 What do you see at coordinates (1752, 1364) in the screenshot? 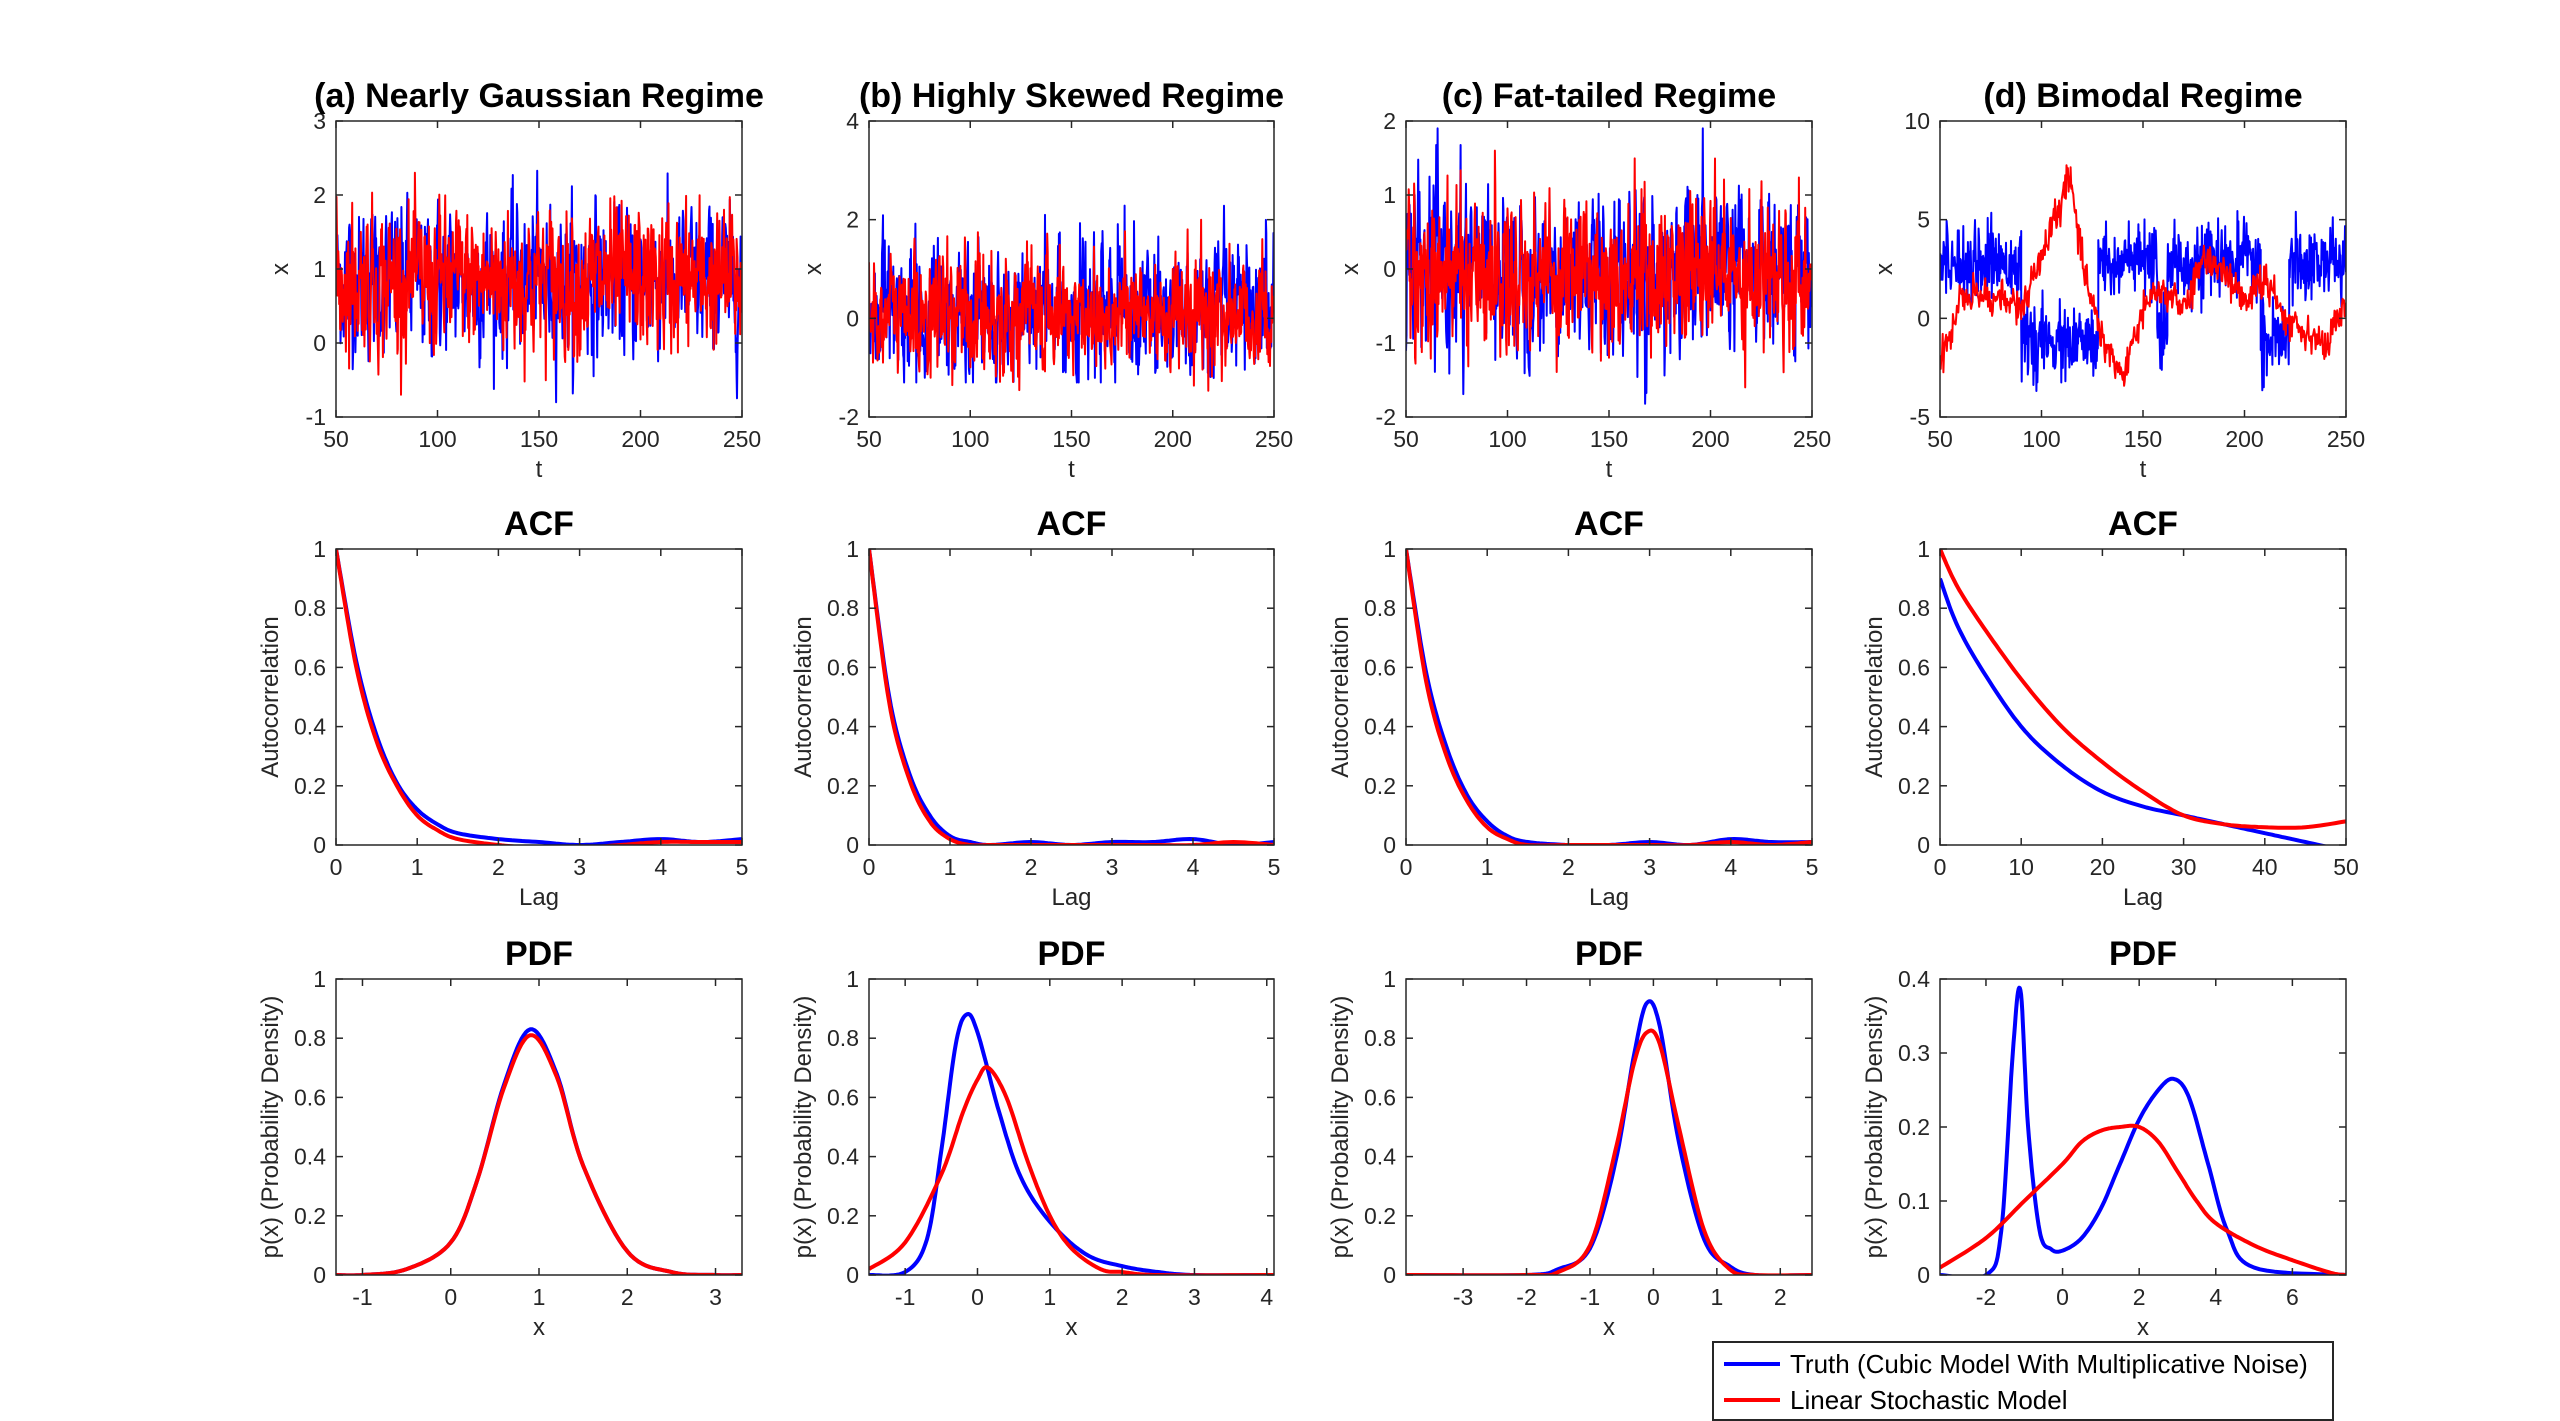
I see `legend-line-truth` at bounding box center [1752, 1364].